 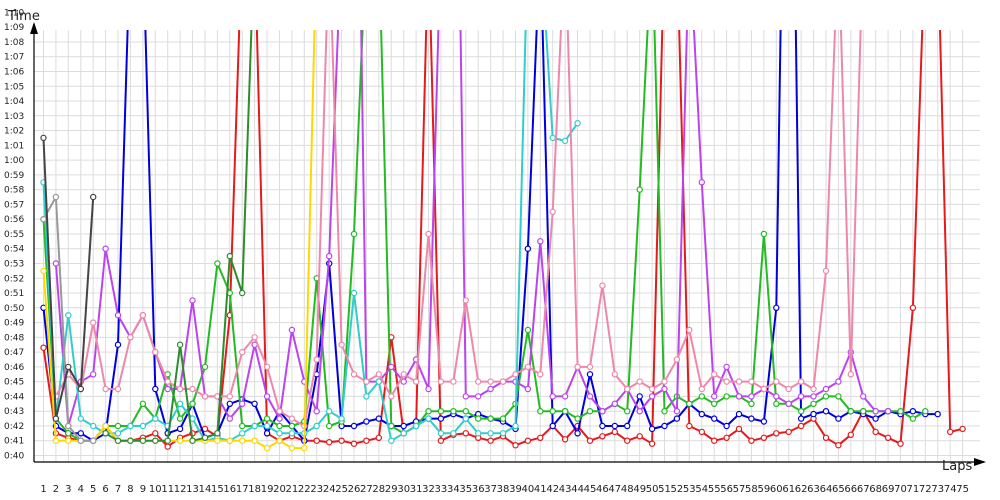 What do you see at coordinates (14, 397) in the screenshot?
I see `y-tick-label: 0:44` at bounding box center [14, 397].